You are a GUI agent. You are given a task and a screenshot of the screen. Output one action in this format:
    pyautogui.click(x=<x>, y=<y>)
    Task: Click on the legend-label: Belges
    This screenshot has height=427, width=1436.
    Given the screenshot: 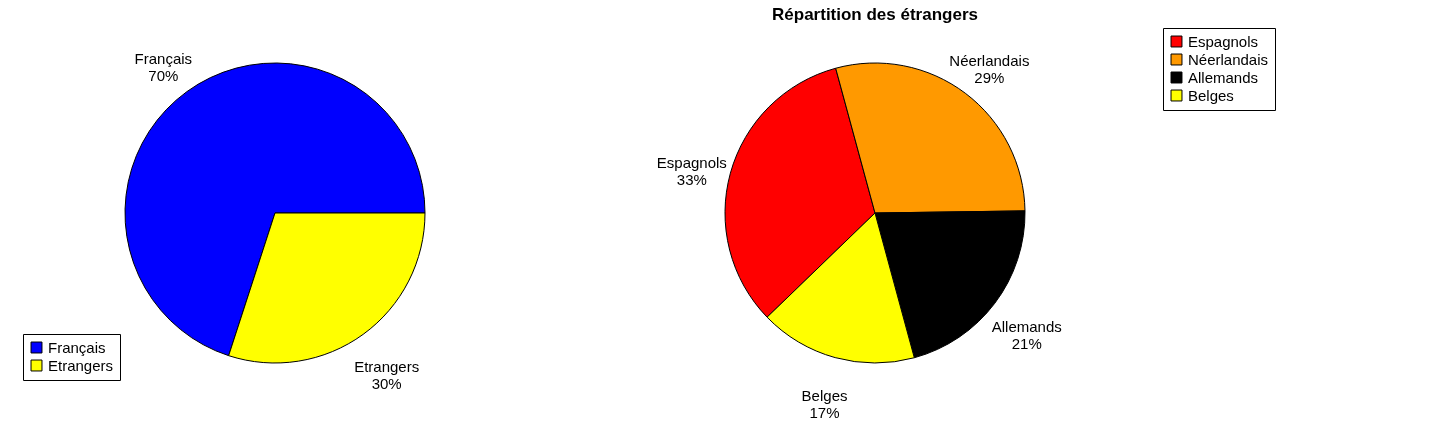 What is the action you would take?
    pyautogui.click(x=1211, y=95)
    